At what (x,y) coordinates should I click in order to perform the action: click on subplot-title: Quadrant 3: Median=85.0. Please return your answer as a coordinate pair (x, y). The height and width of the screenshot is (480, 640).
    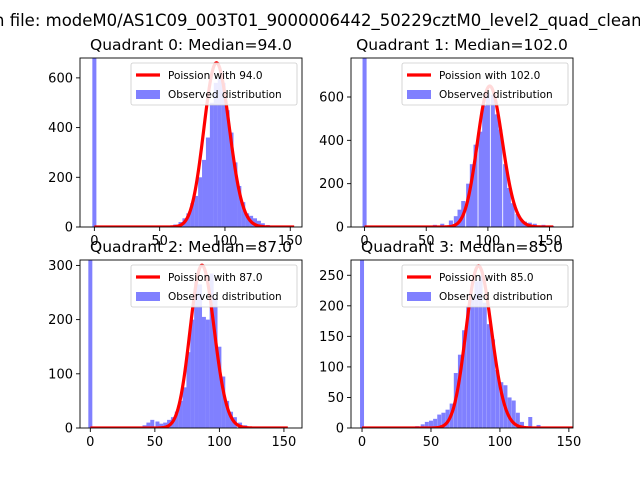
    Looking at the image, I should click on (462, 247).